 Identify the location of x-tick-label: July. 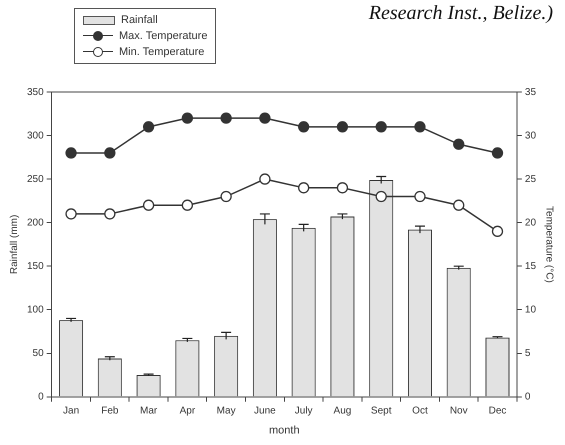
(303, 411).